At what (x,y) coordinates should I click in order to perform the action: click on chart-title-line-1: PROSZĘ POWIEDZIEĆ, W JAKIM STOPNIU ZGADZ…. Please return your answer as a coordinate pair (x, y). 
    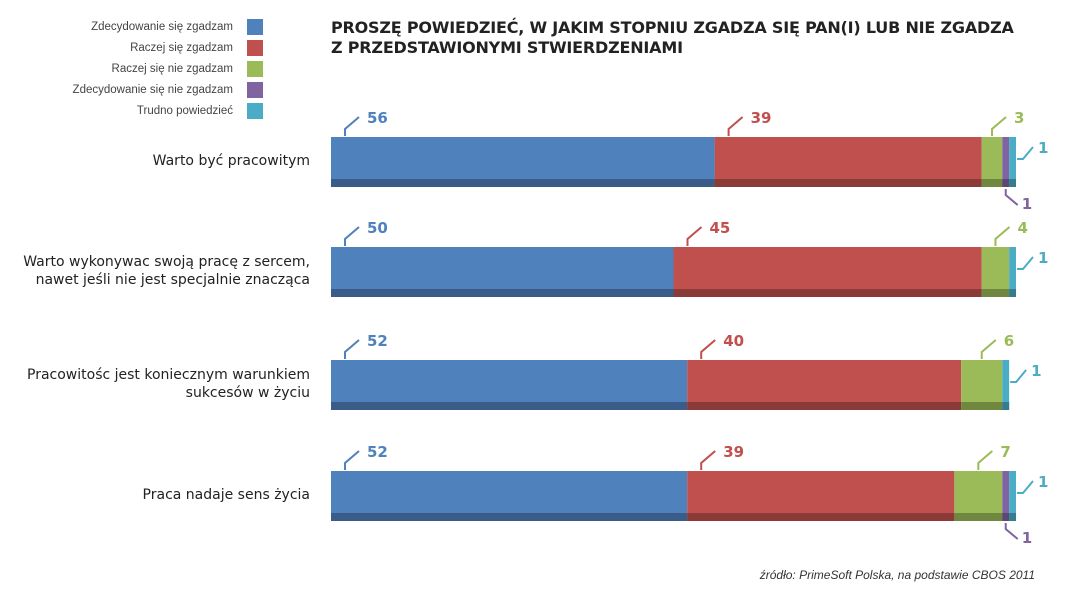
    Looking at the image, I should click on (672, 27).